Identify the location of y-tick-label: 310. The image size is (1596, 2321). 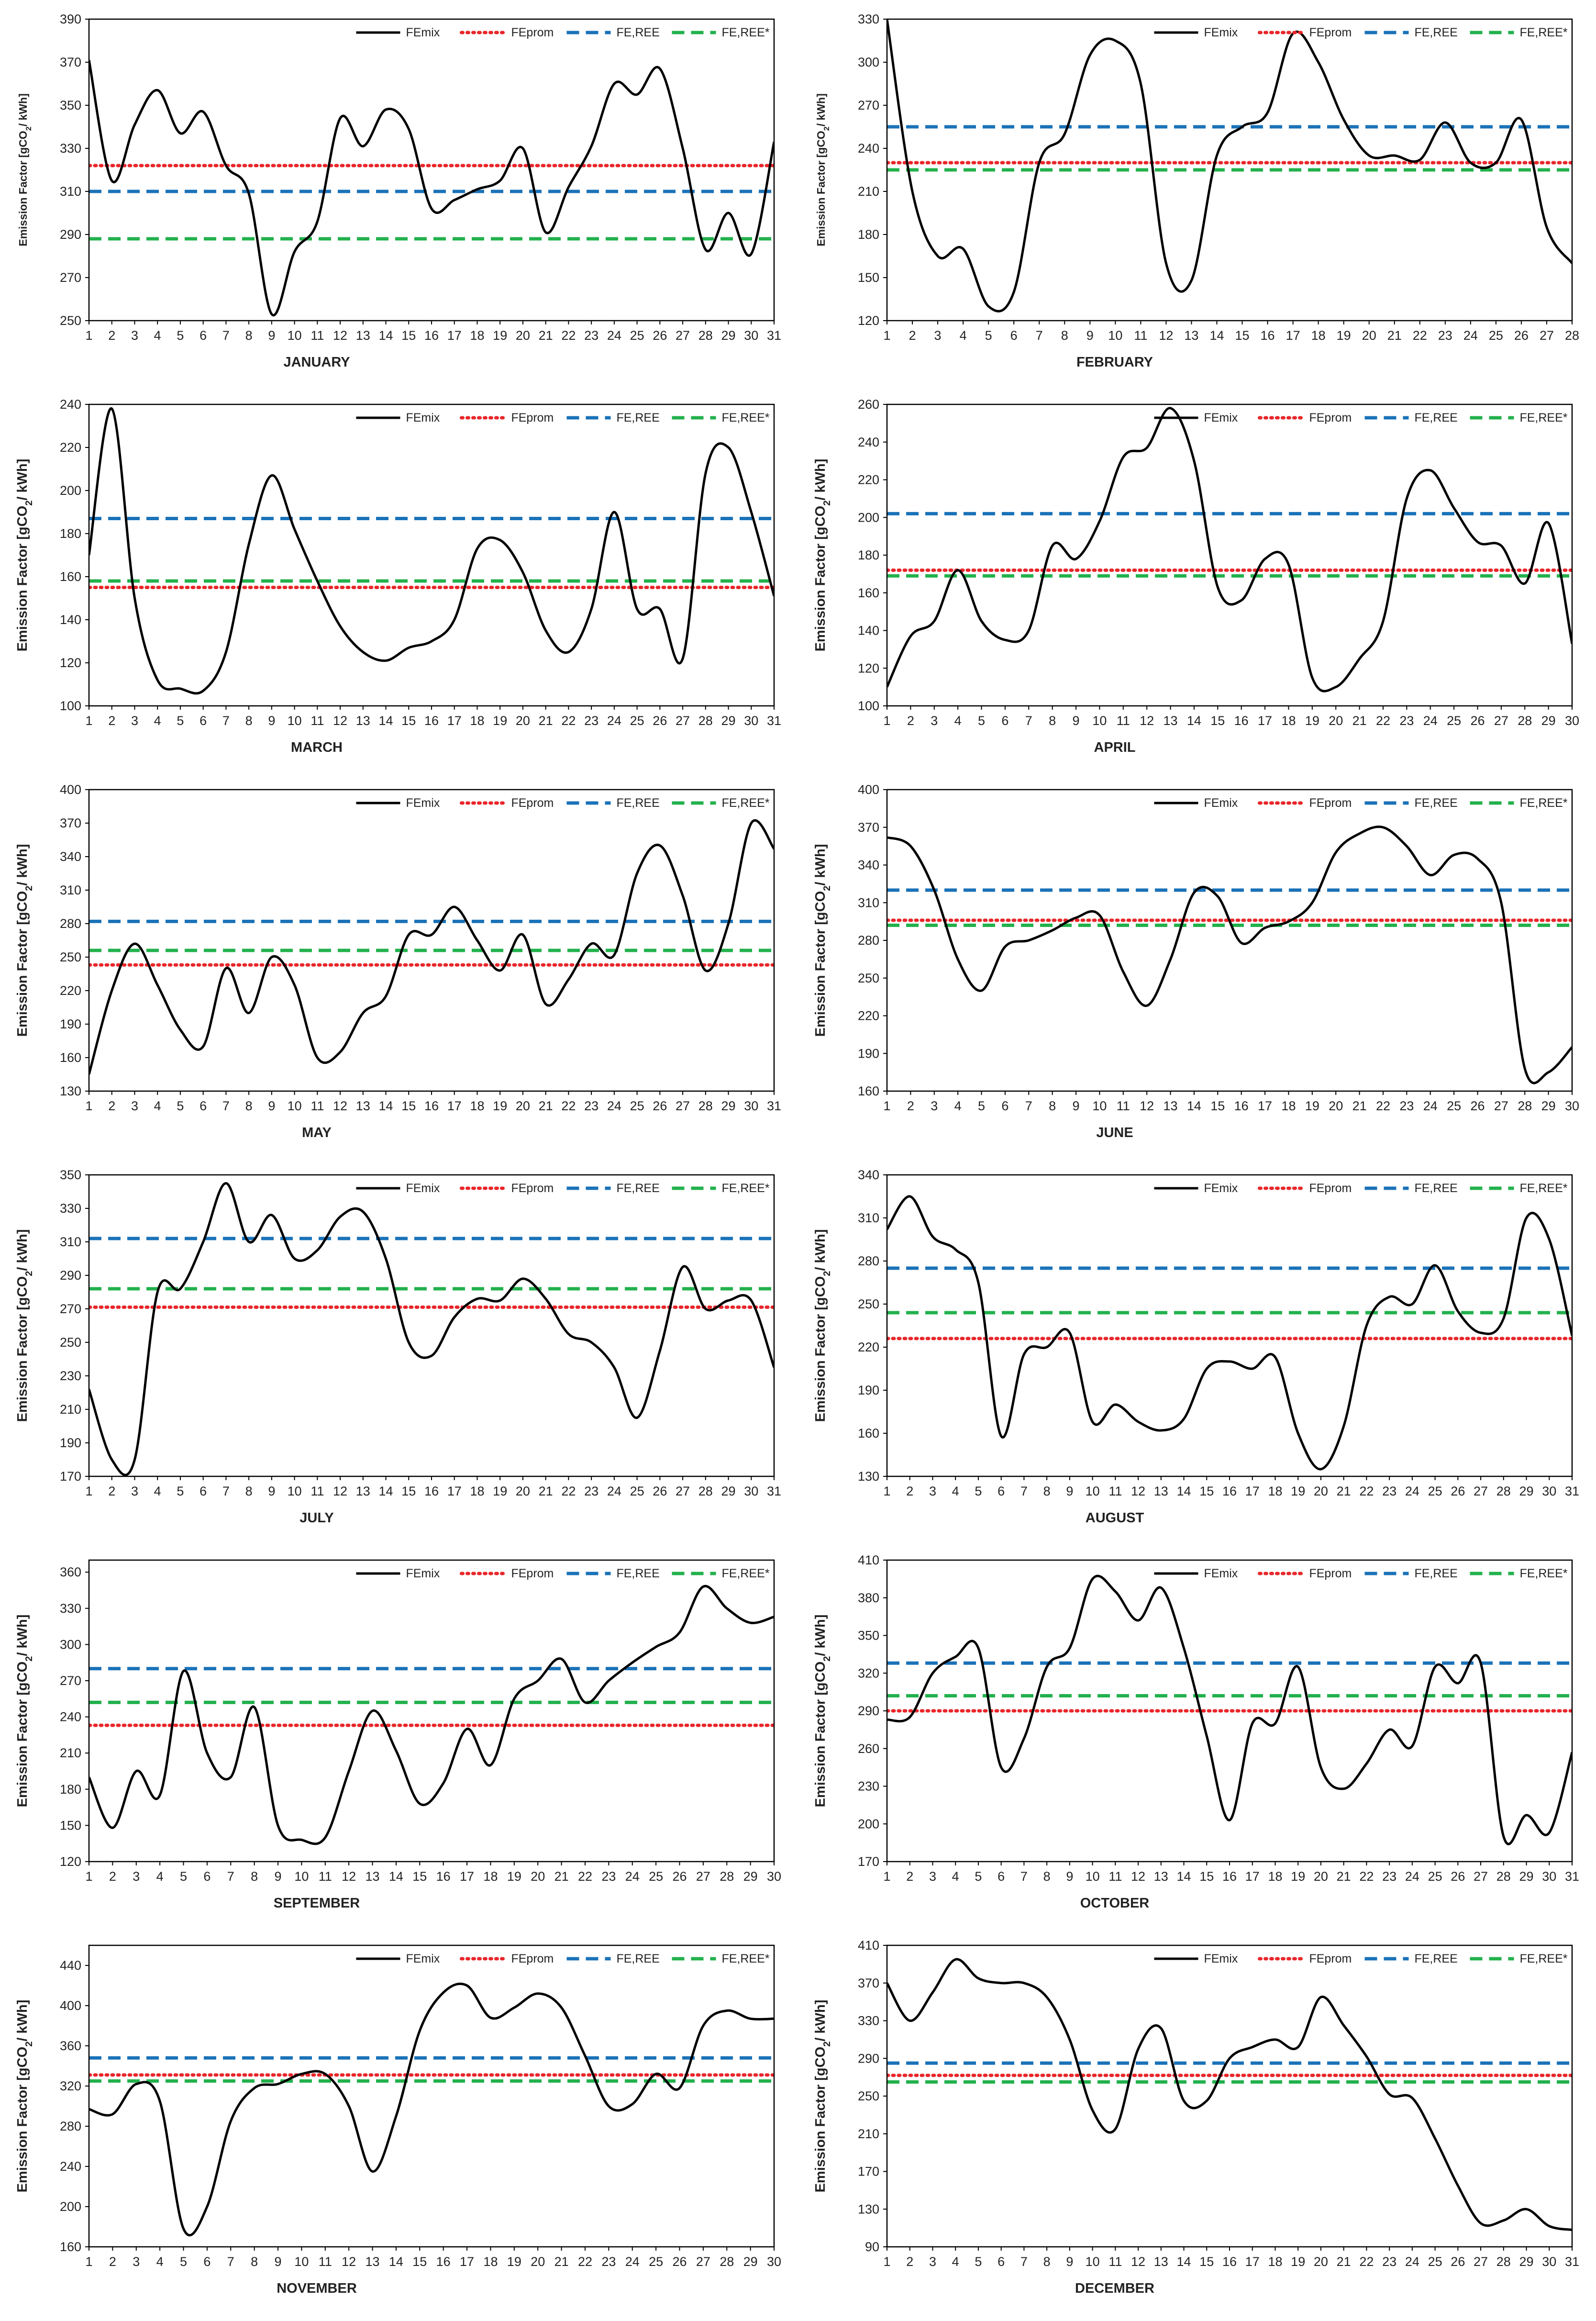
(70, 192).